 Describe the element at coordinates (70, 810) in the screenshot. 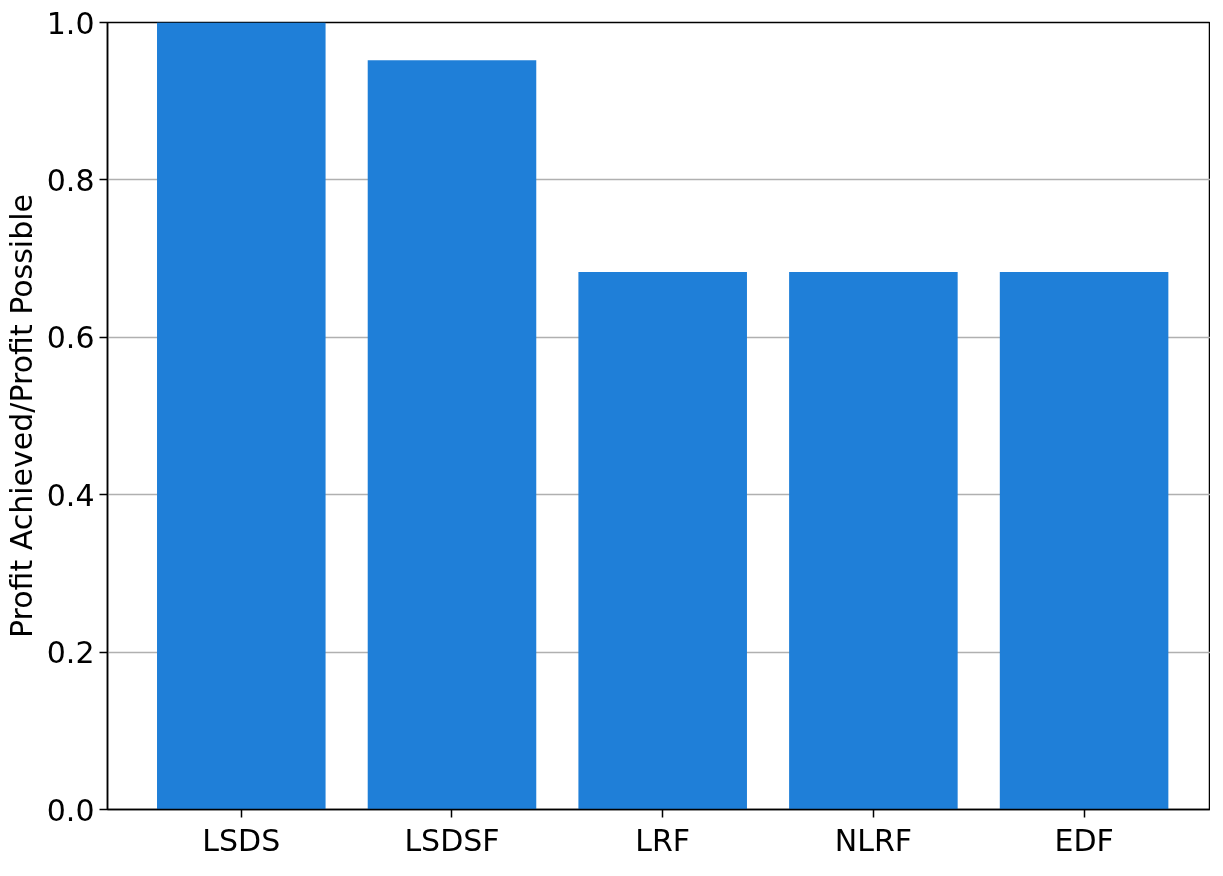

I see `y-tick-label: 0.0` at that location.